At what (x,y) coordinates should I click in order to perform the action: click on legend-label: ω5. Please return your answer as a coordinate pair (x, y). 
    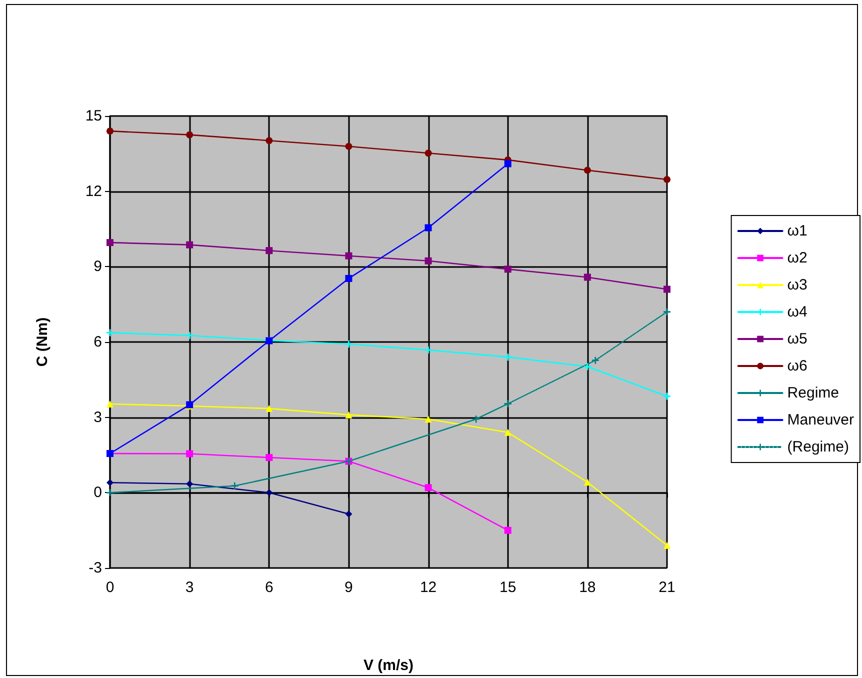
    Looking at the image, I should click on (797, 339).